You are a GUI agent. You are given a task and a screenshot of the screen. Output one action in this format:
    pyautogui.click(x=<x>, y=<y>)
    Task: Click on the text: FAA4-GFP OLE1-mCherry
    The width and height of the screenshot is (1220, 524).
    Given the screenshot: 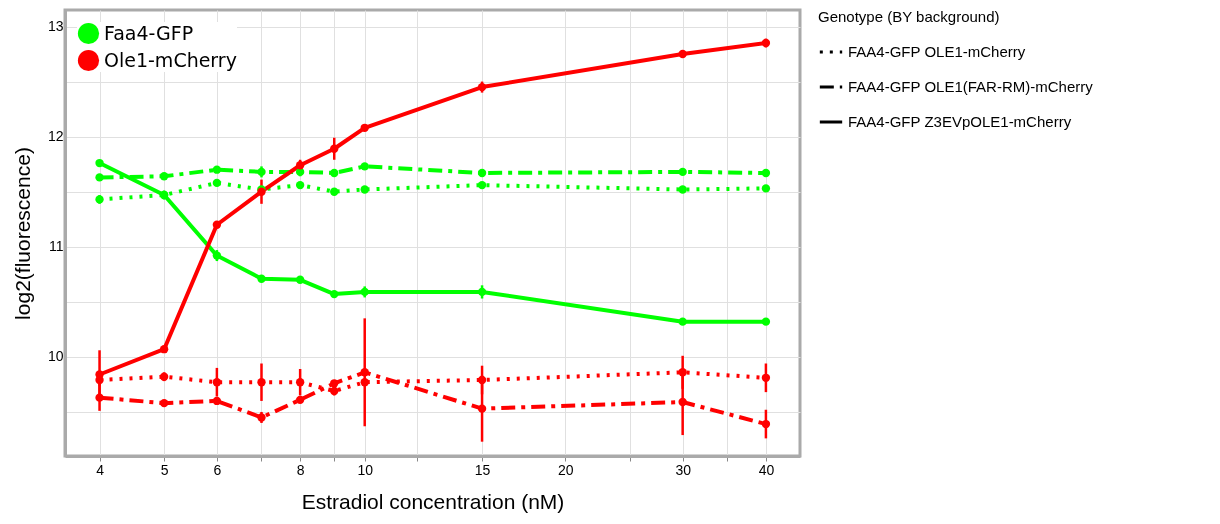 What is the action you would take?
    pyautogui.click(x=937, y=51)
    